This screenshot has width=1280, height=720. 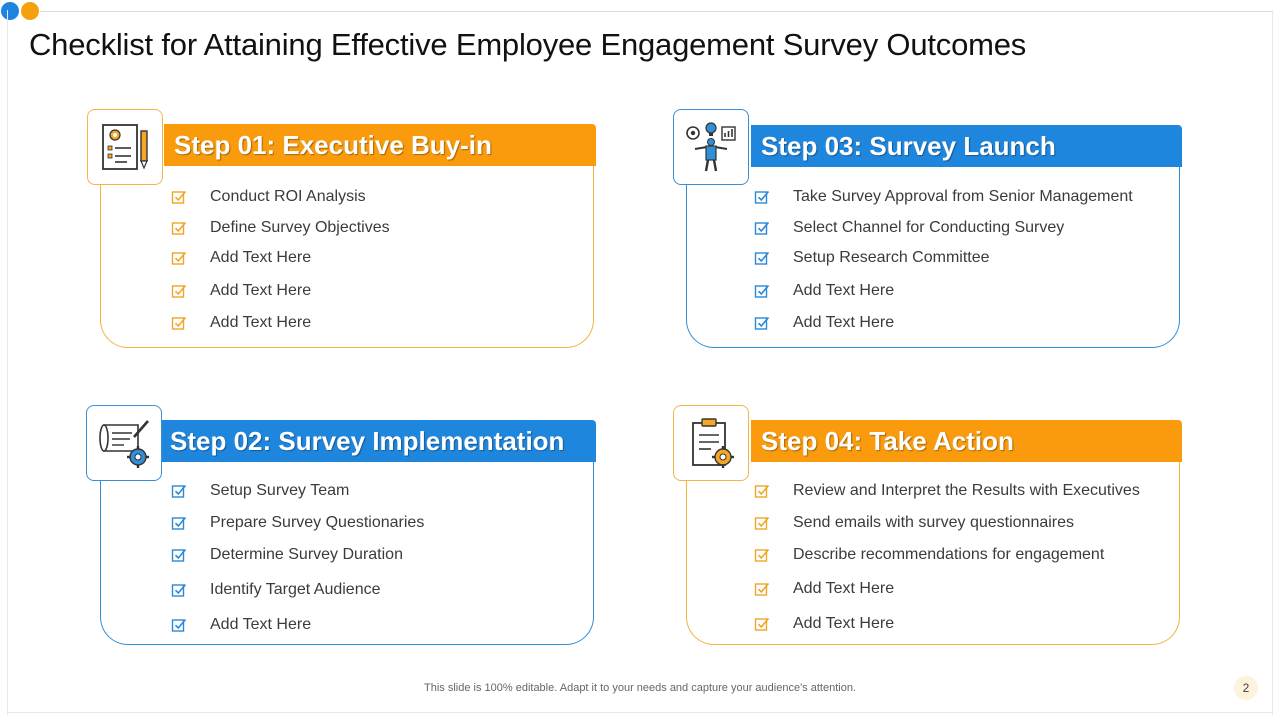 What do you see at coordinates (306, 554) in the screenshot?
I see `list-item-text: Determine Survey Duration` at bounding box center [306, 554].